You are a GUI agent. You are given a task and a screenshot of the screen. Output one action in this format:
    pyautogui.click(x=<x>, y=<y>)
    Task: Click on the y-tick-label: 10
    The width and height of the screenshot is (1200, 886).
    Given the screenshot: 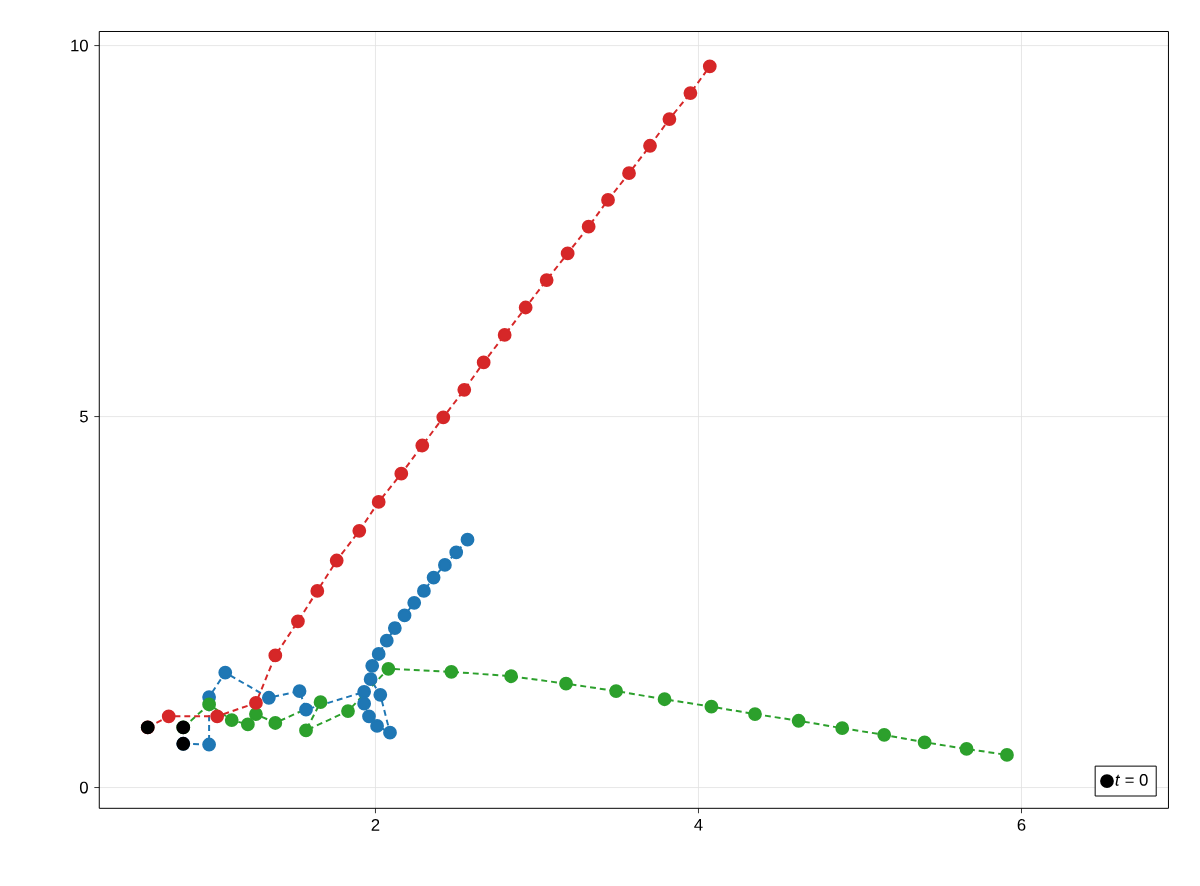 What is the action you would take?
    pyautogui.click(x=79, y=45)
    